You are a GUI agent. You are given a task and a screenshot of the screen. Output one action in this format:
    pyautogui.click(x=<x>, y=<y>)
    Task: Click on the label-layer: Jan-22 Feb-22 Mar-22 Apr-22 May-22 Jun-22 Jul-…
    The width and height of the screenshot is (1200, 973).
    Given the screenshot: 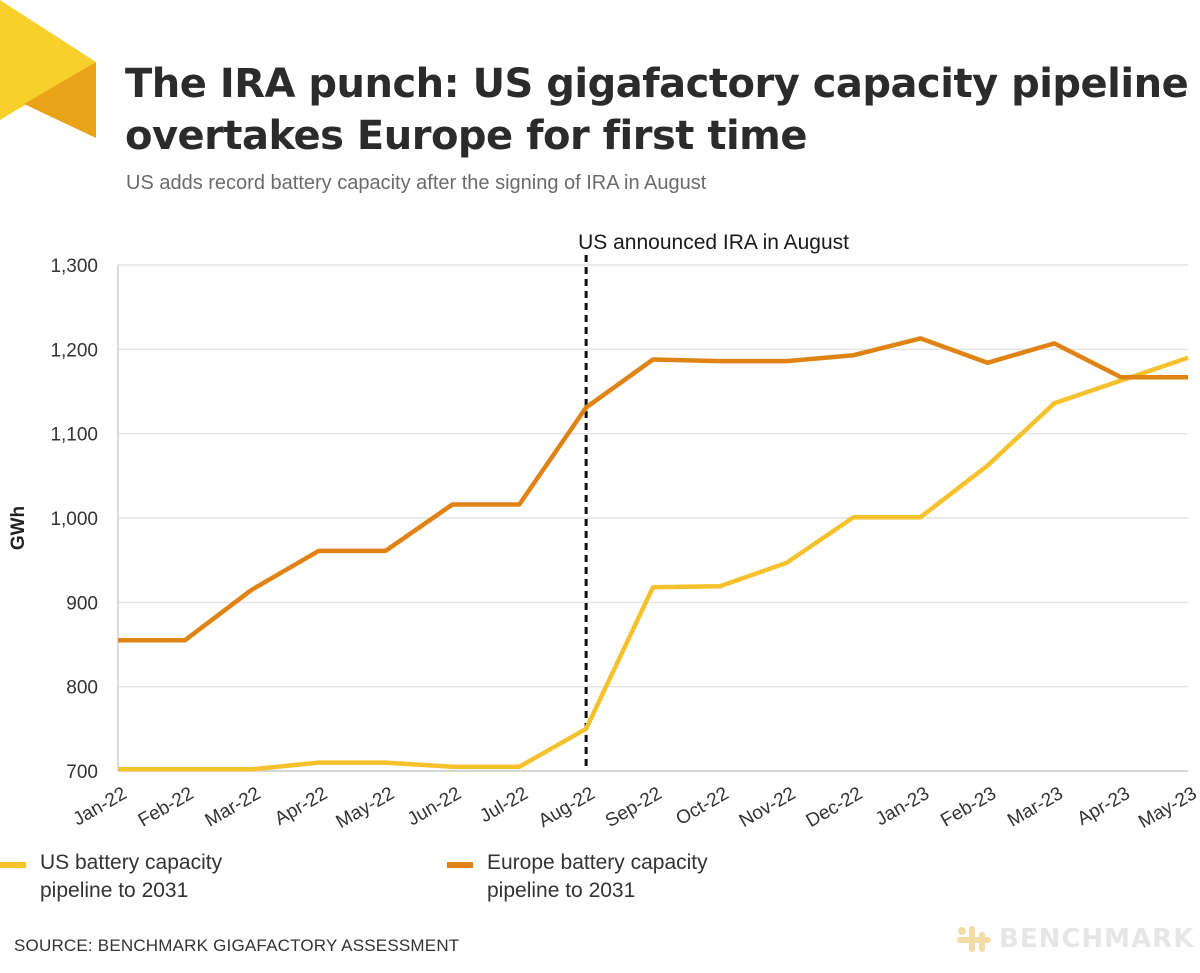 What is the action you would take?
    pyautogui.click(x=635, y=808)
    